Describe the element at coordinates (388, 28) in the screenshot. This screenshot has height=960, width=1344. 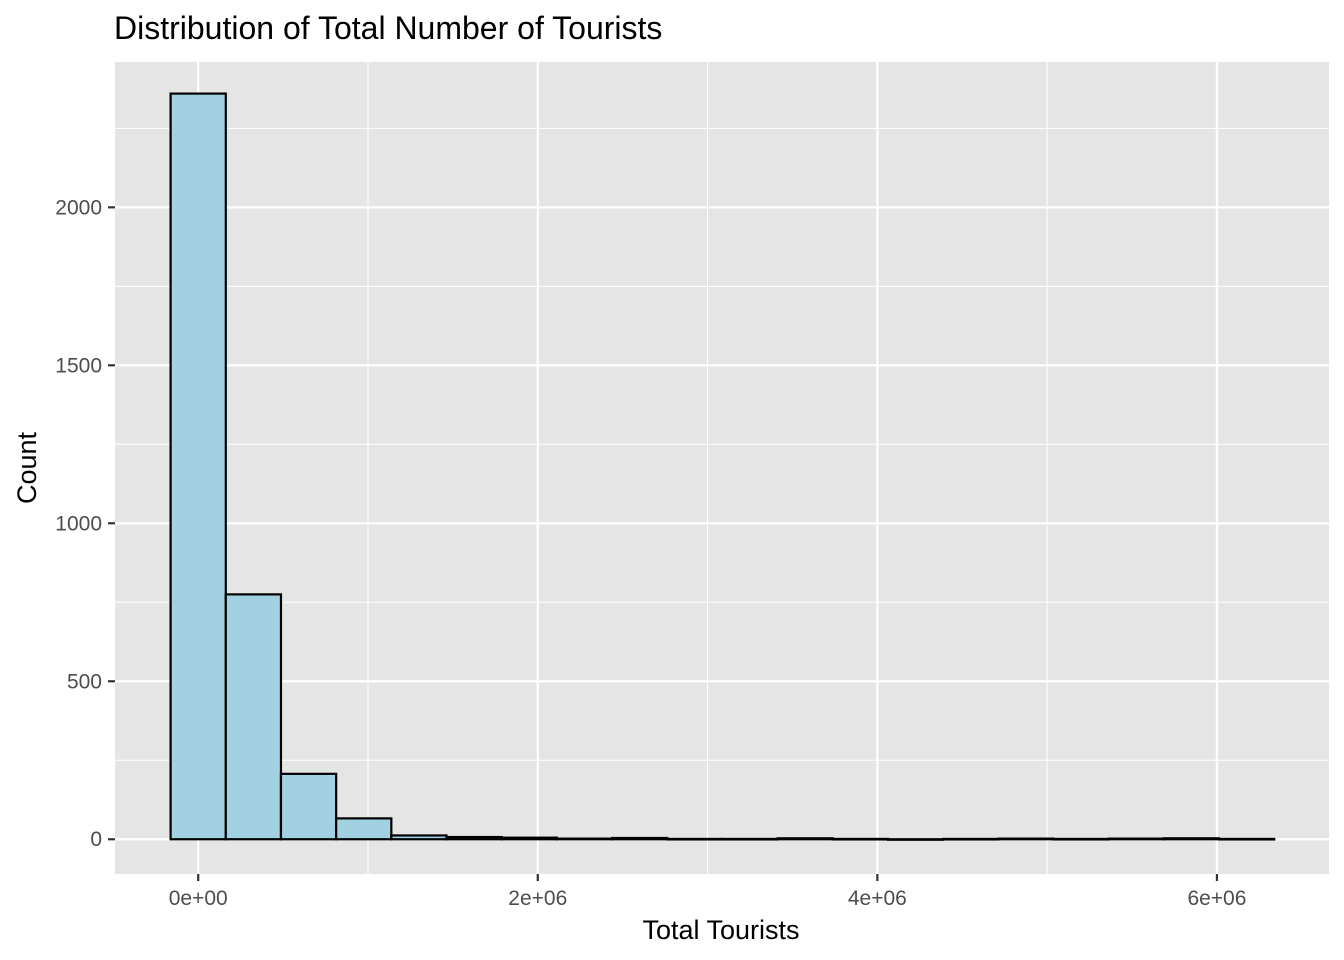
I see `chart-title: Distribution of Total Number of Tourists` at that location.